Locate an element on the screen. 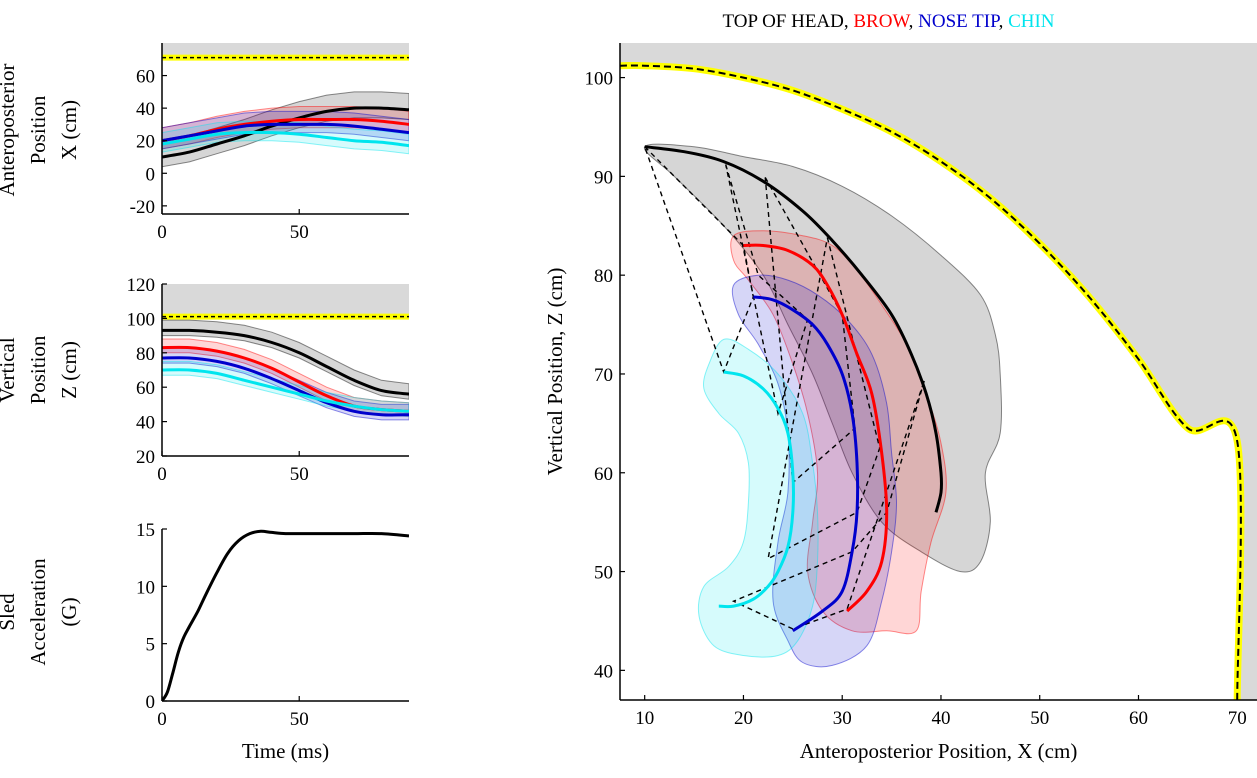 The height and width of the screenshot is (778, 1257). y-axis-label-line: Acceleration is located at coordinates (38, 612).